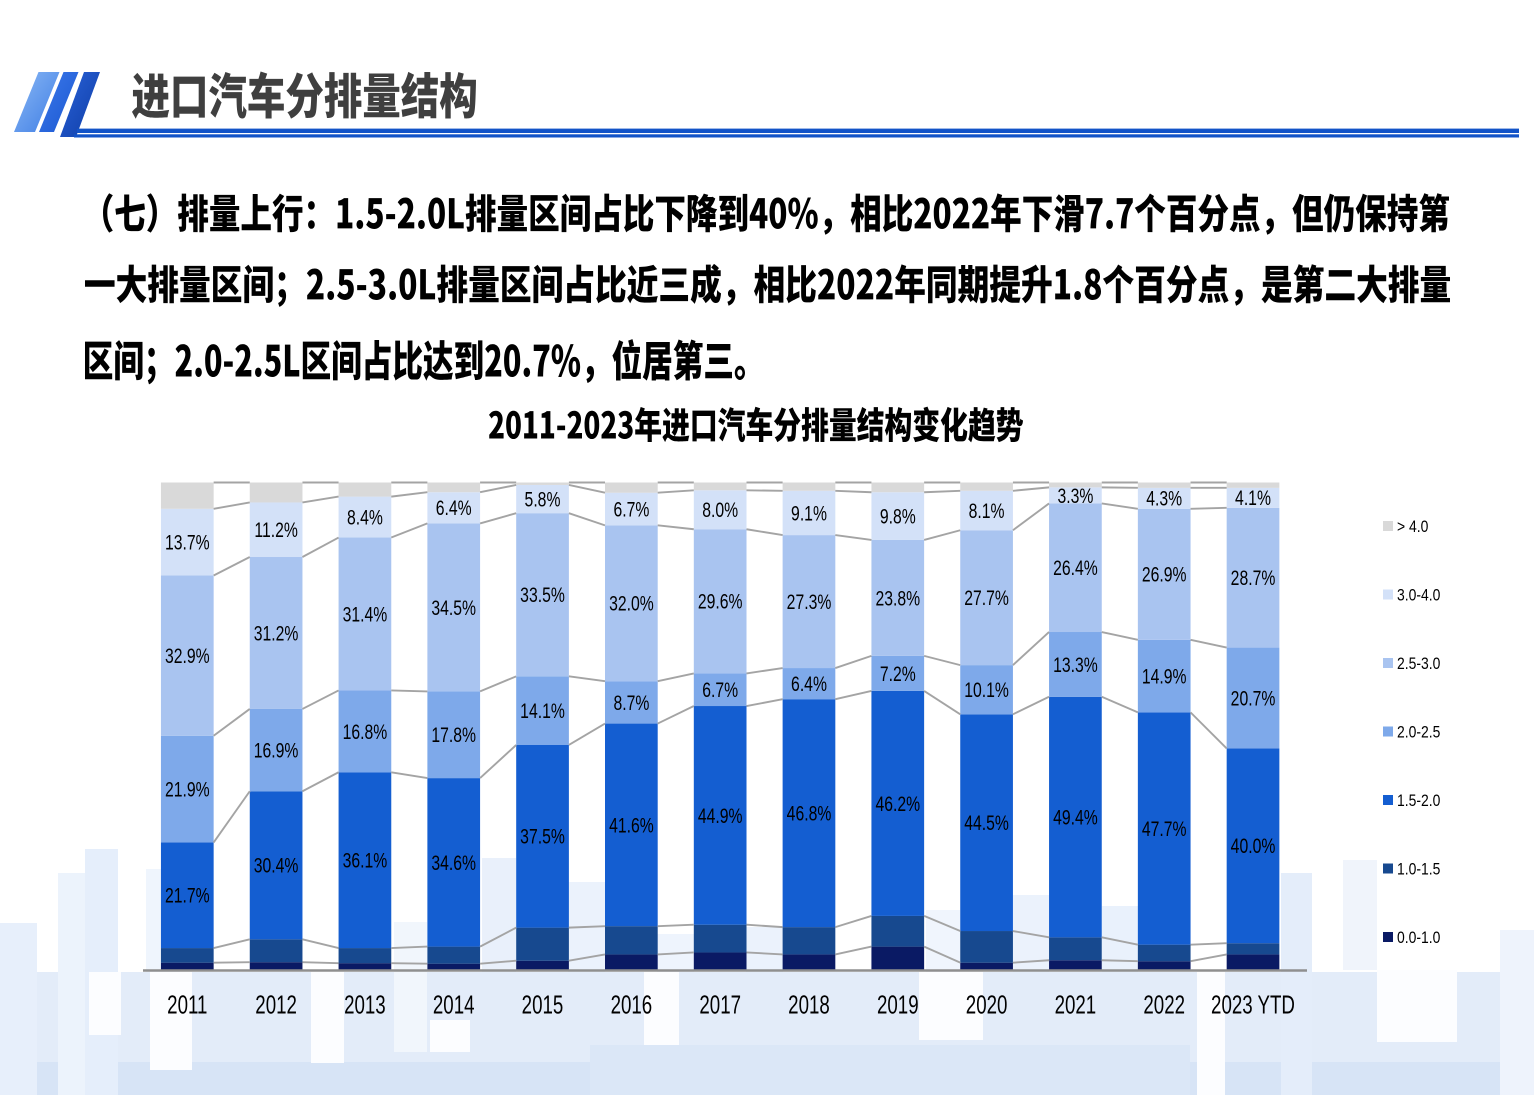 This screenshot has height=1095, width=1534. I want to click on svg-text: 21.7%, so click(187, 895).